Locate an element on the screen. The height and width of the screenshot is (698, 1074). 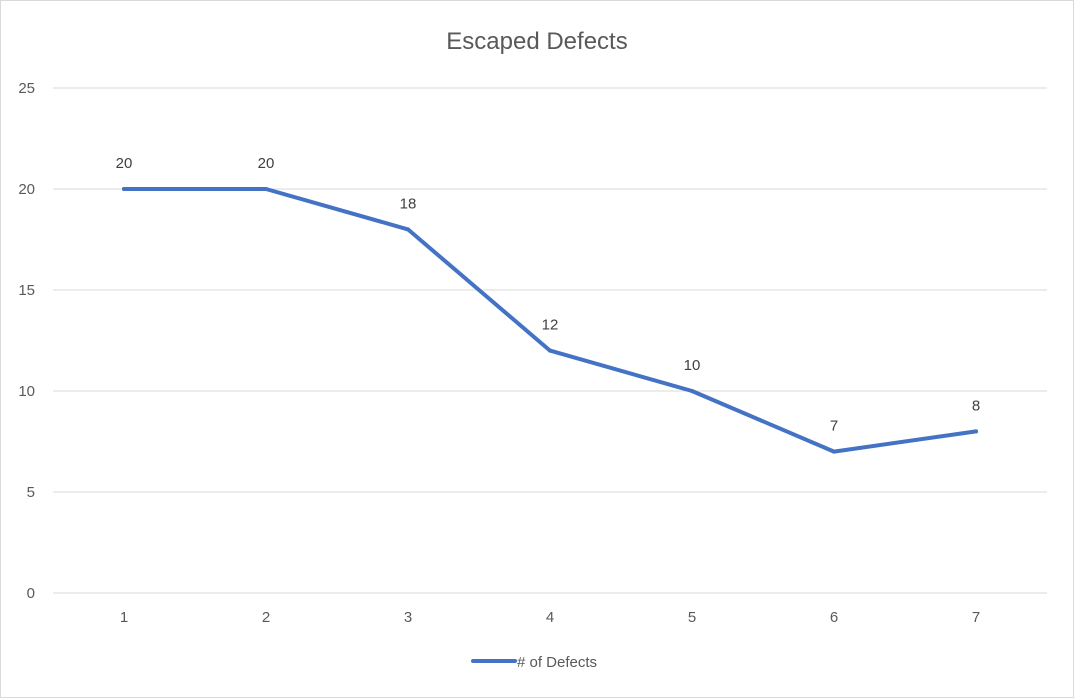
legend-label: # of Defects is located at coordinates (557, 662).